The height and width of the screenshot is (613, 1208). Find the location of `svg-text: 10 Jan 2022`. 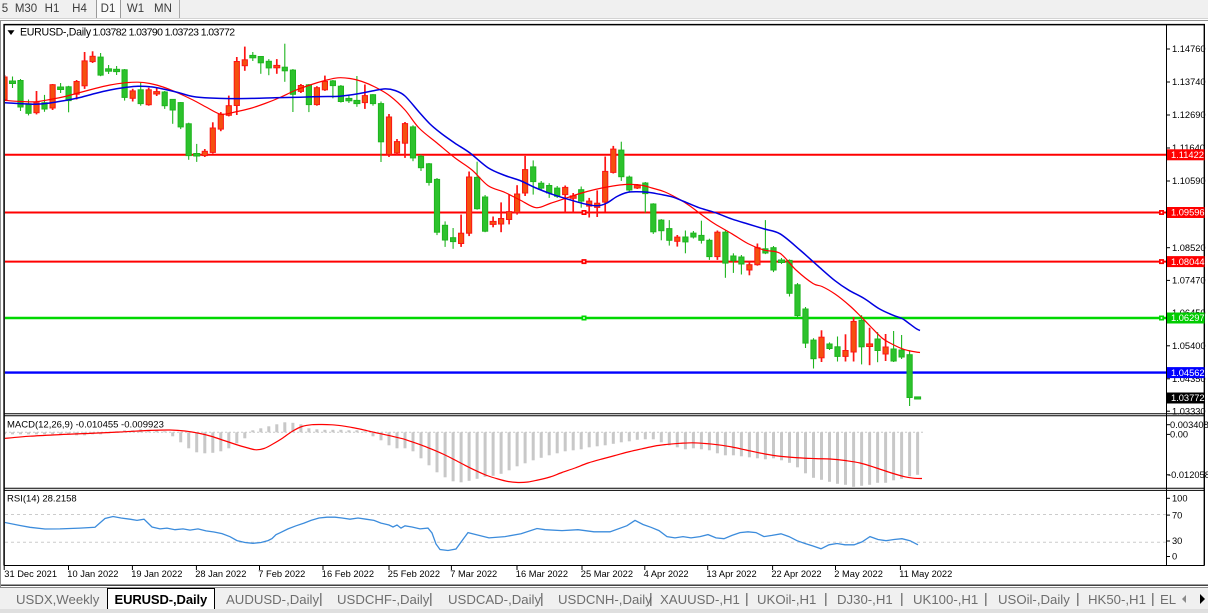

svg-text: 10 Jan 2022 is located at coordinates (92, 574).